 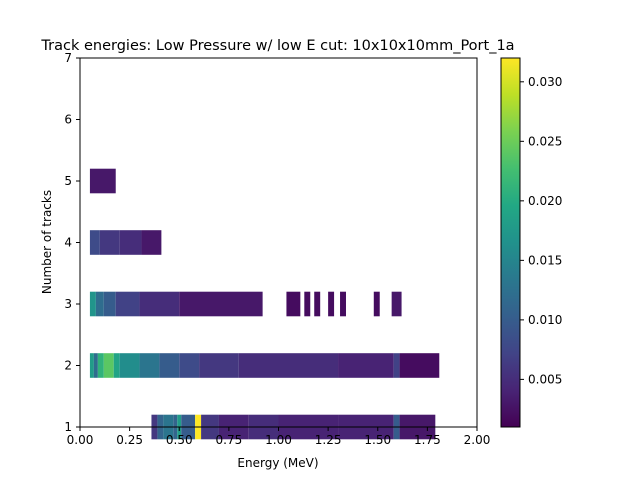 I want to click on y-tick-label: 7, so click(x=68, y=58).